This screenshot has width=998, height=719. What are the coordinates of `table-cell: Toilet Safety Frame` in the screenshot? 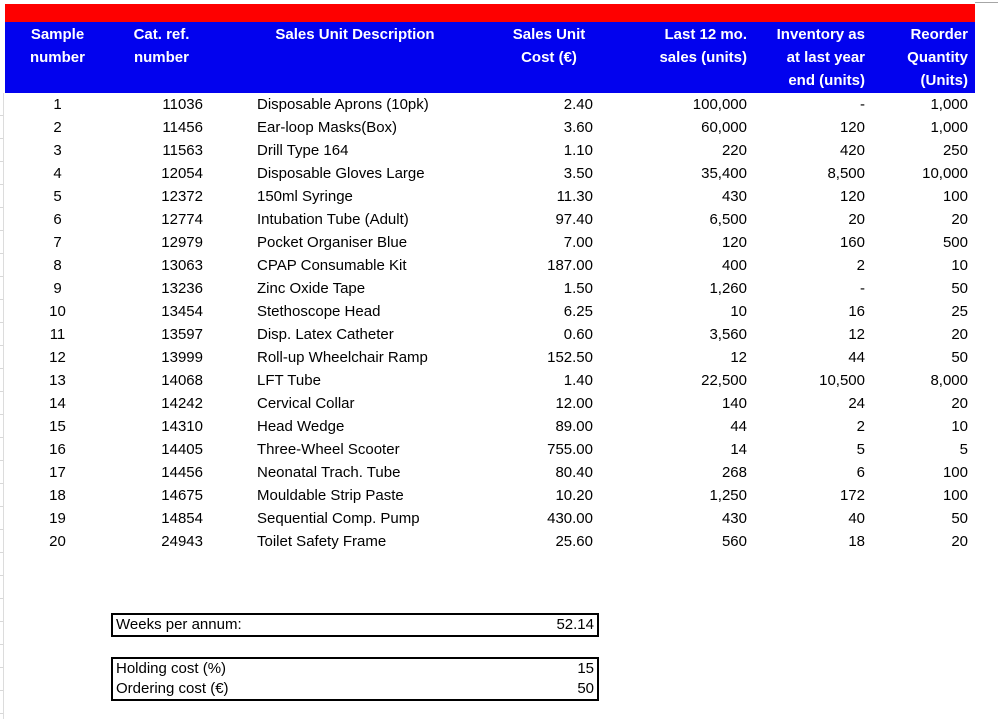 It's located at (322, 541).